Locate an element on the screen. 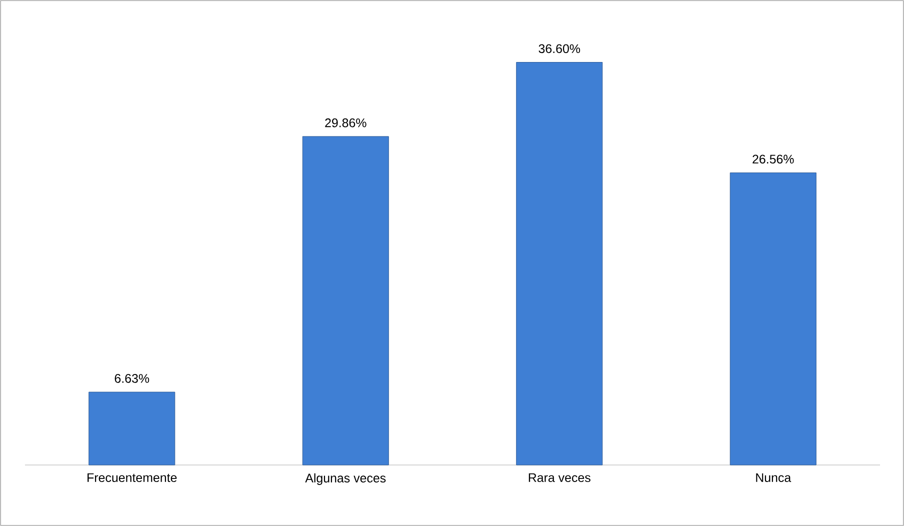 This screenshot has width=904, height=526. data-label: 29.86% is located at coordinates (345, 123).